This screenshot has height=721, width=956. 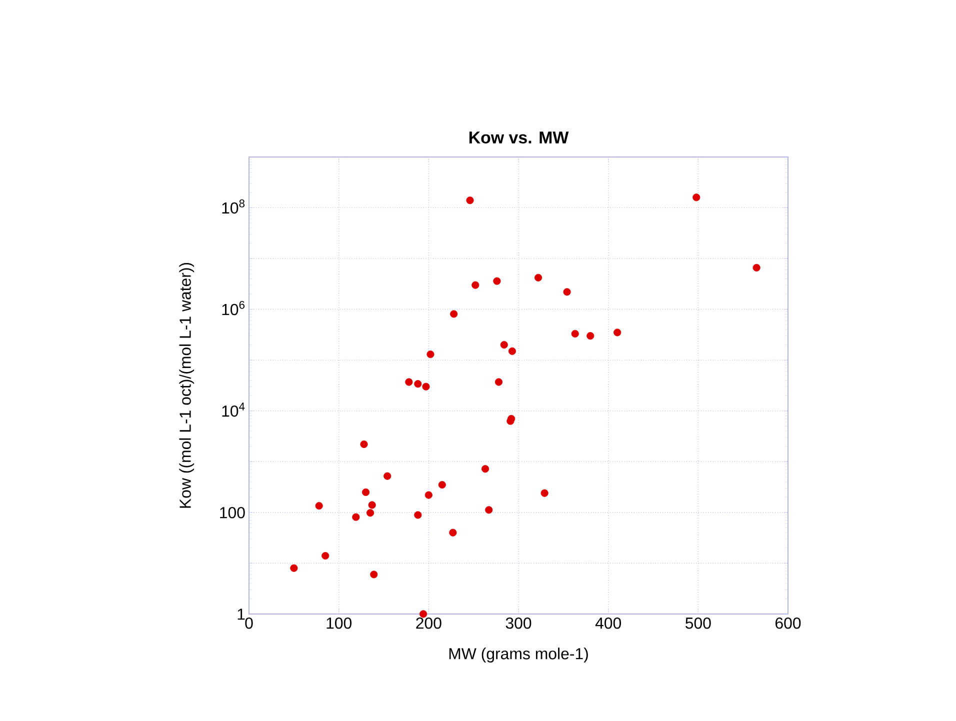 I want to click on x-tick-label: 200, so click(x=429, y=623).